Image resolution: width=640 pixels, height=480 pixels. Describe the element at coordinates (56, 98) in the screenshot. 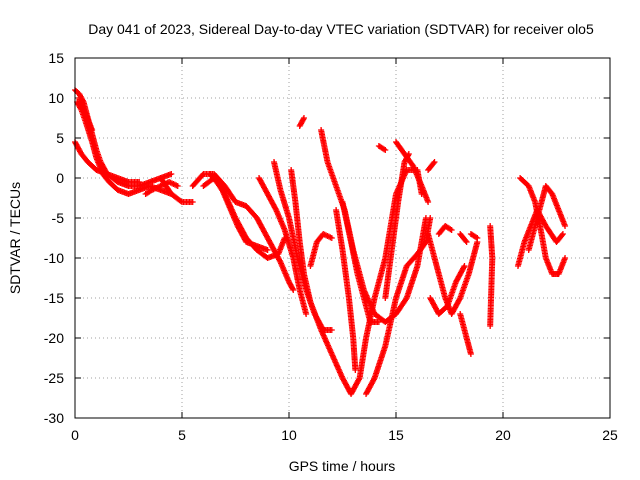

I see `y-tick-label: 10` at that location.